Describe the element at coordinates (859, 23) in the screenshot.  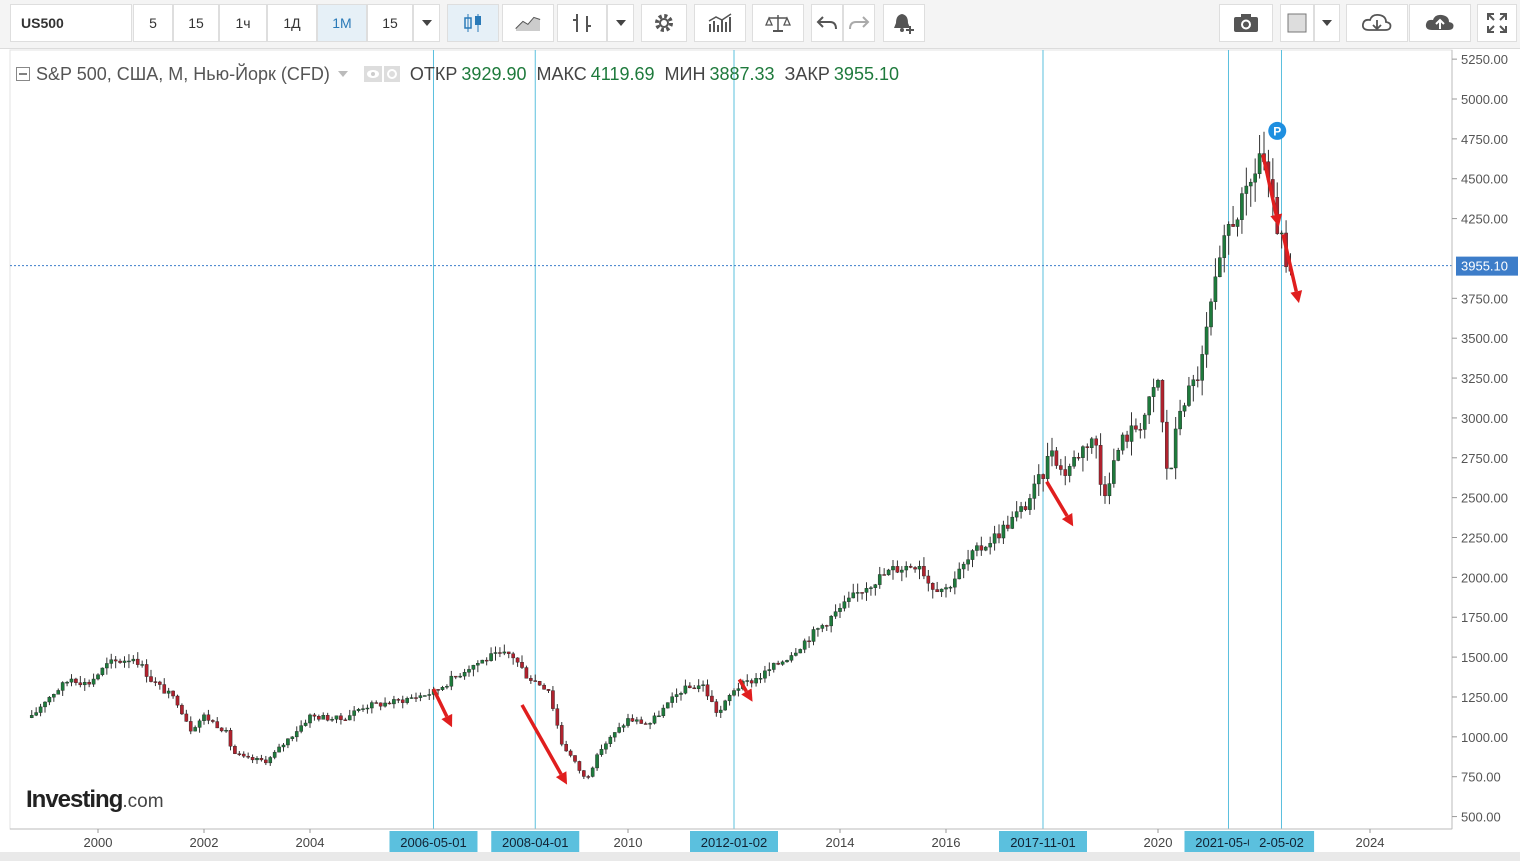
I see `redo-button` at that location.